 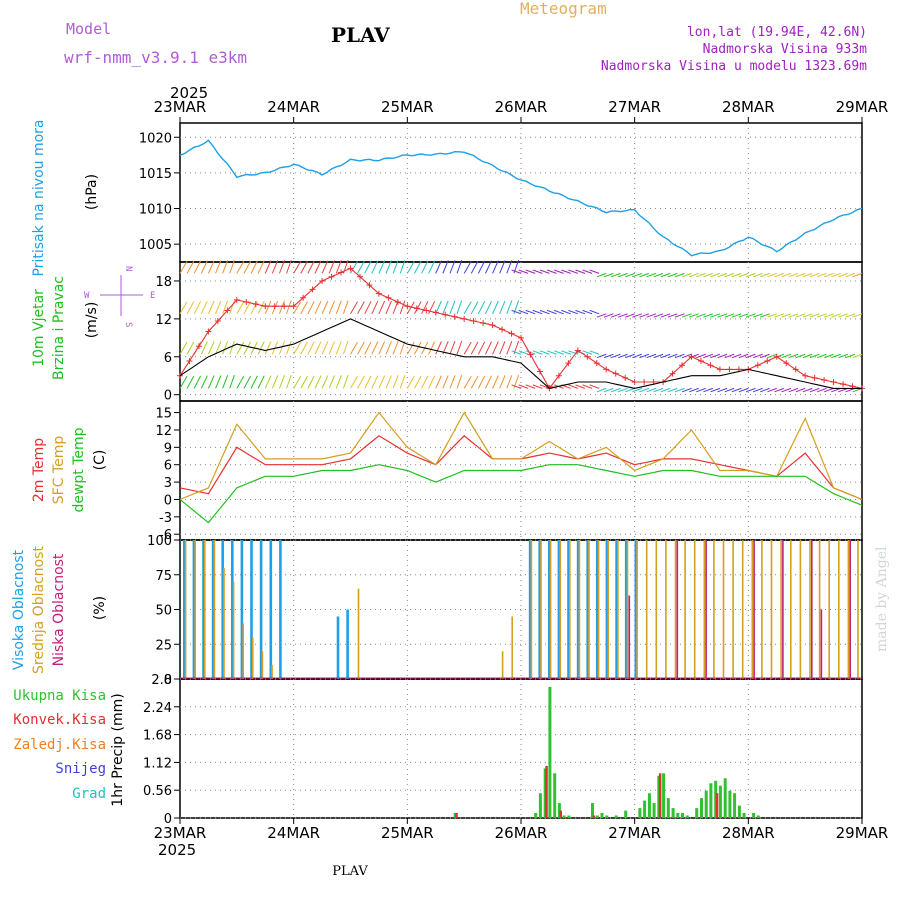 I want to click on y-tick-label: 75, so click(x=163, y=576).